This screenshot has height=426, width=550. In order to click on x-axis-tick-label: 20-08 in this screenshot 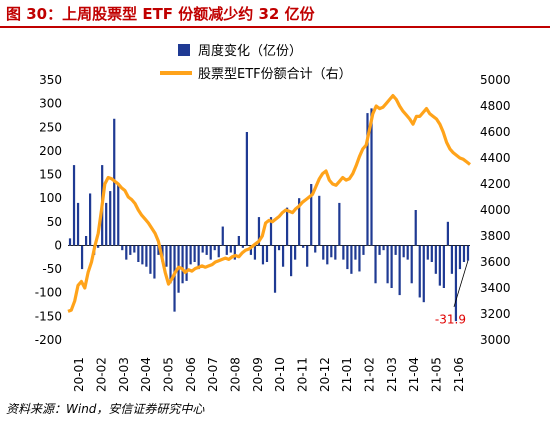, I will do `click(236, 374)`.